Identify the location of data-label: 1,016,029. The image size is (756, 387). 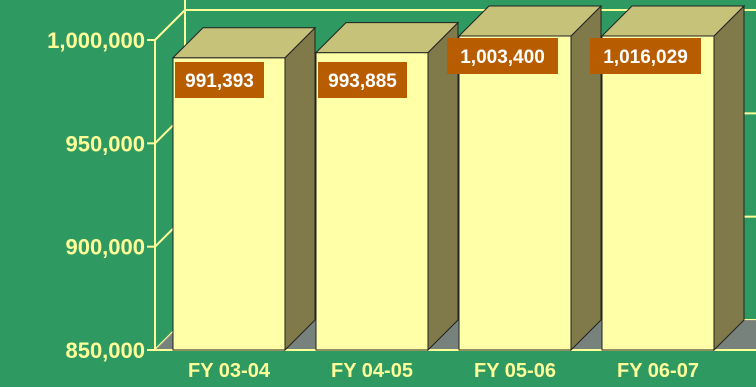
(645, 57).